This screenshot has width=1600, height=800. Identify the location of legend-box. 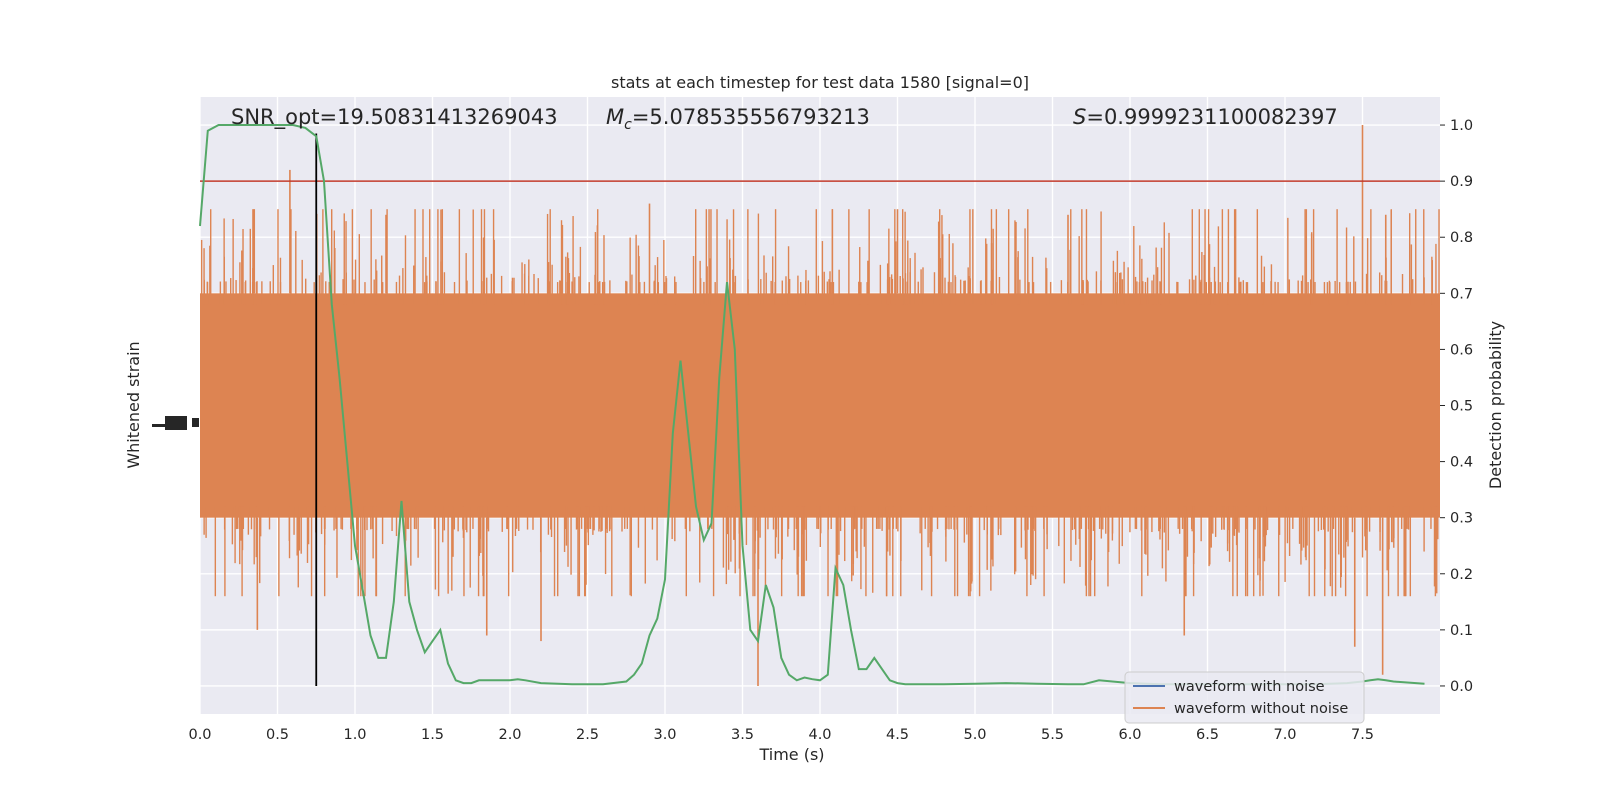
(1244, 697).